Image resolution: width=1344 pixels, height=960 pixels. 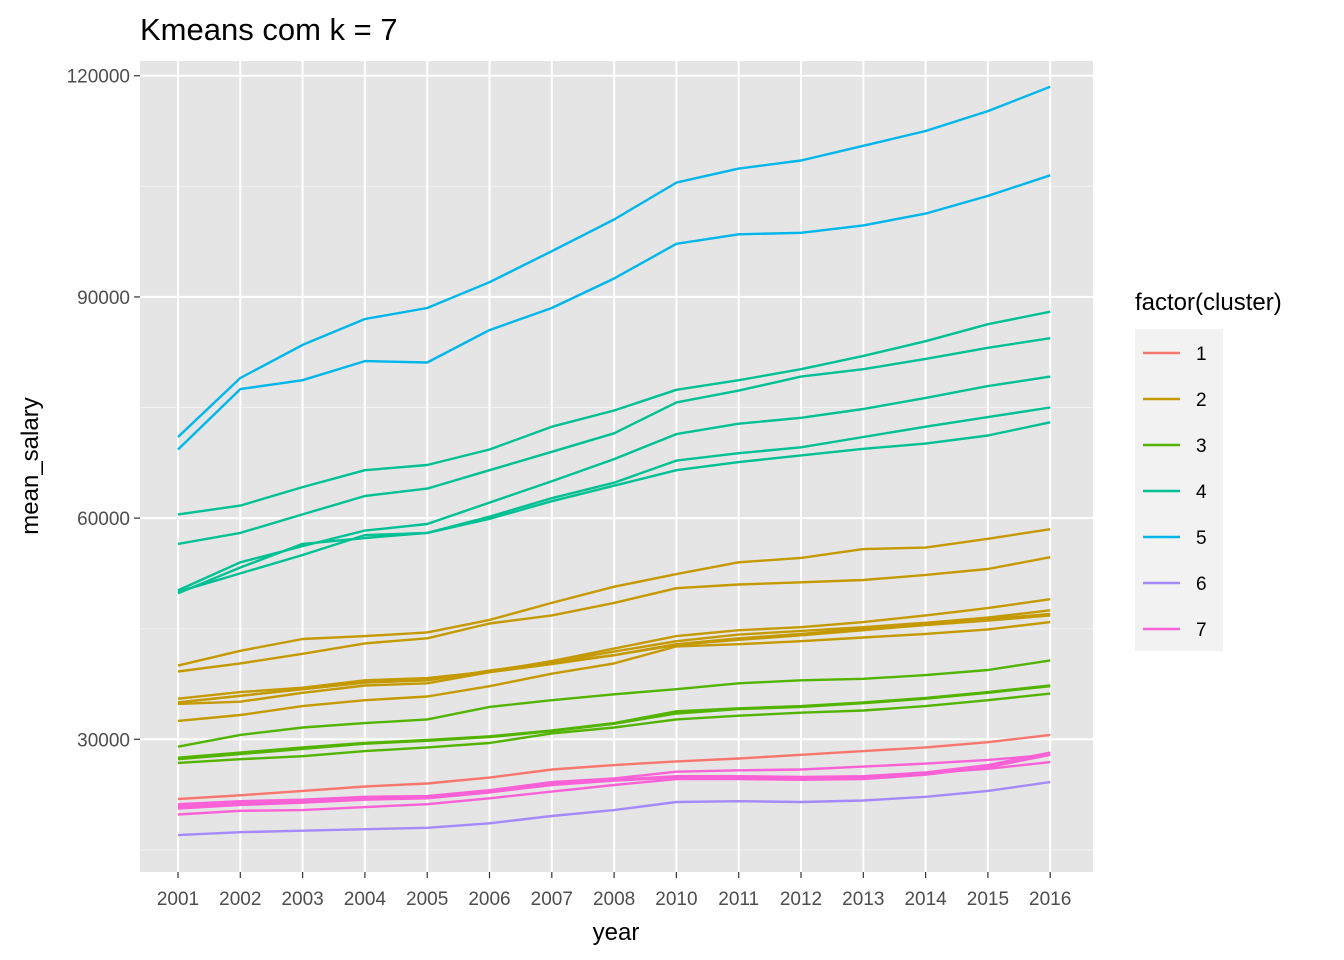 I want to click on legend-entries: 1 2 3 4 5 6 7, so click(x=1175, y=492).